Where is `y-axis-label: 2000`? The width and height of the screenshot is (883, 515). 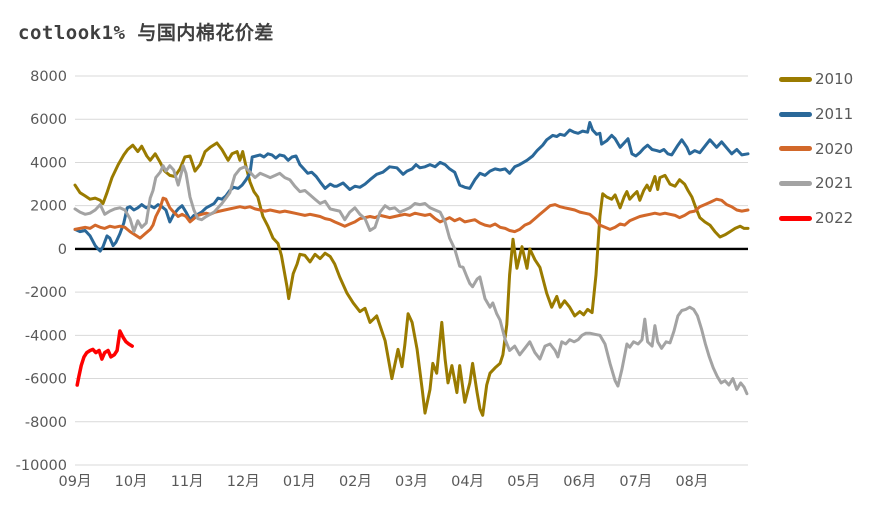 y-axis-label: 2000 is located at coordinates (48, 207).